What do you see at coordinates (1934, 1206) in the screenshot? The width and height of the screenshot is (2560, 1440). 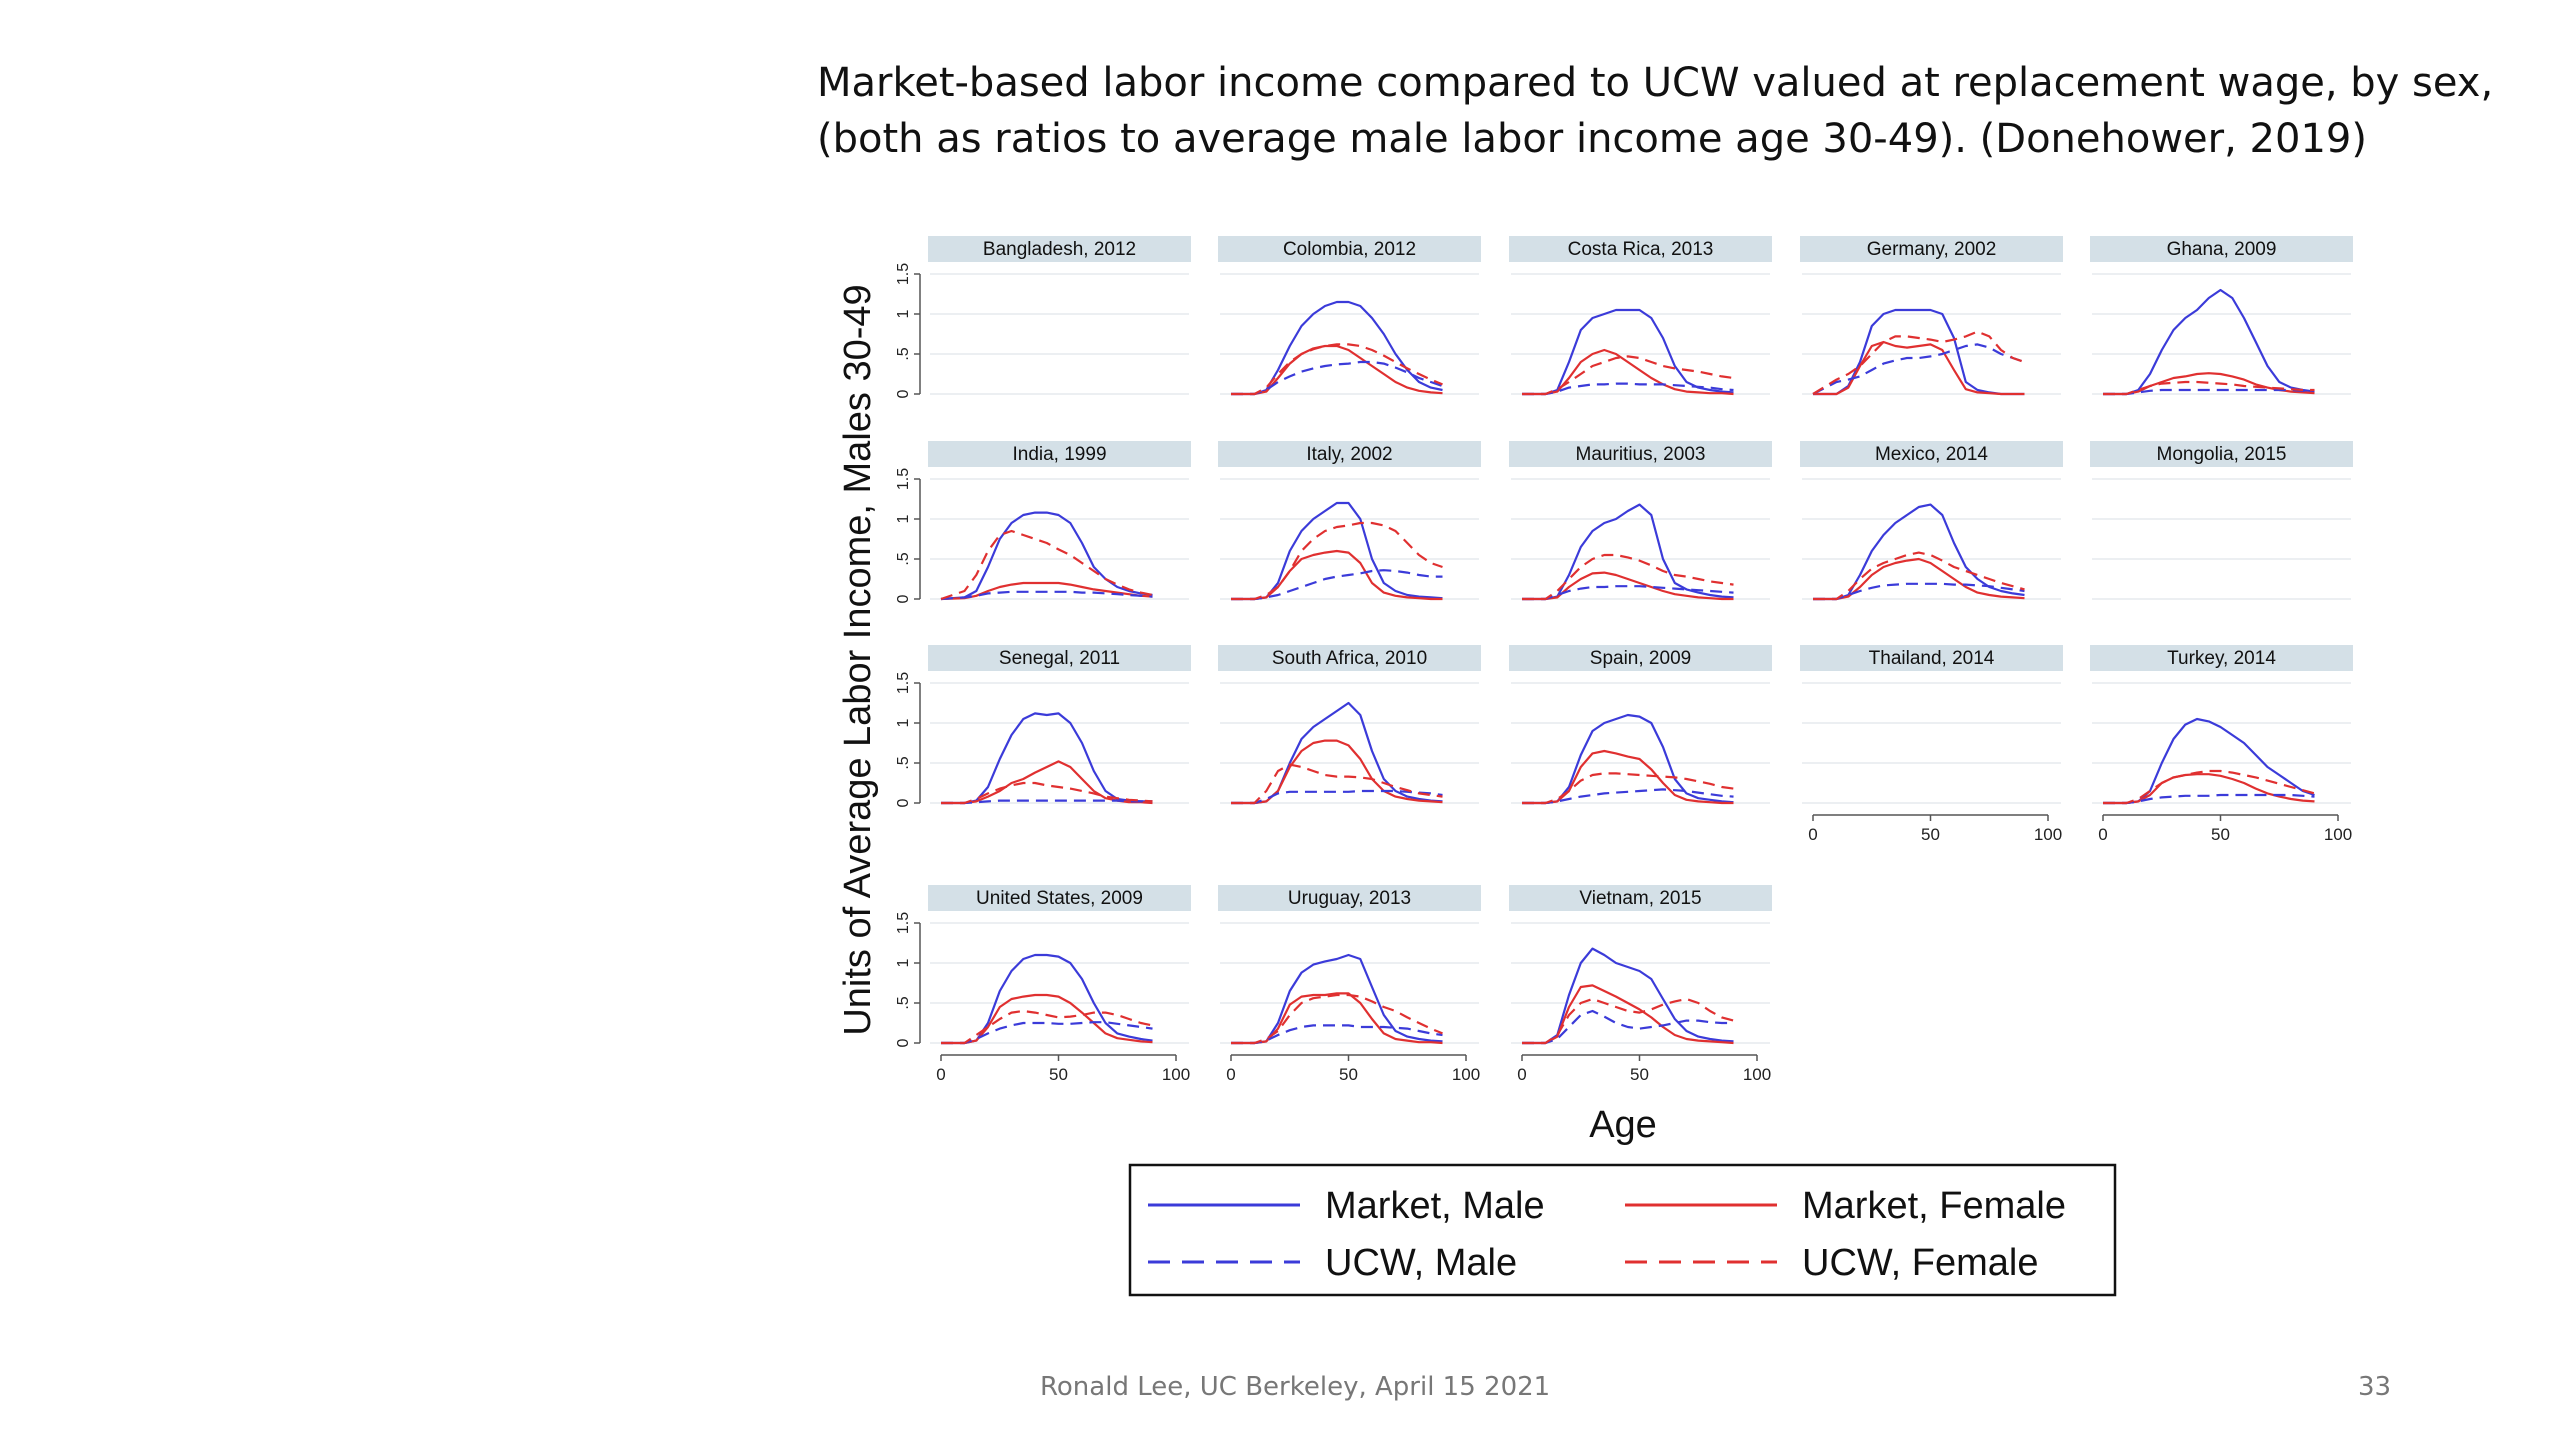 I see `legend-label-market-female: Market, Female` at bounding box center [1934, 1206].